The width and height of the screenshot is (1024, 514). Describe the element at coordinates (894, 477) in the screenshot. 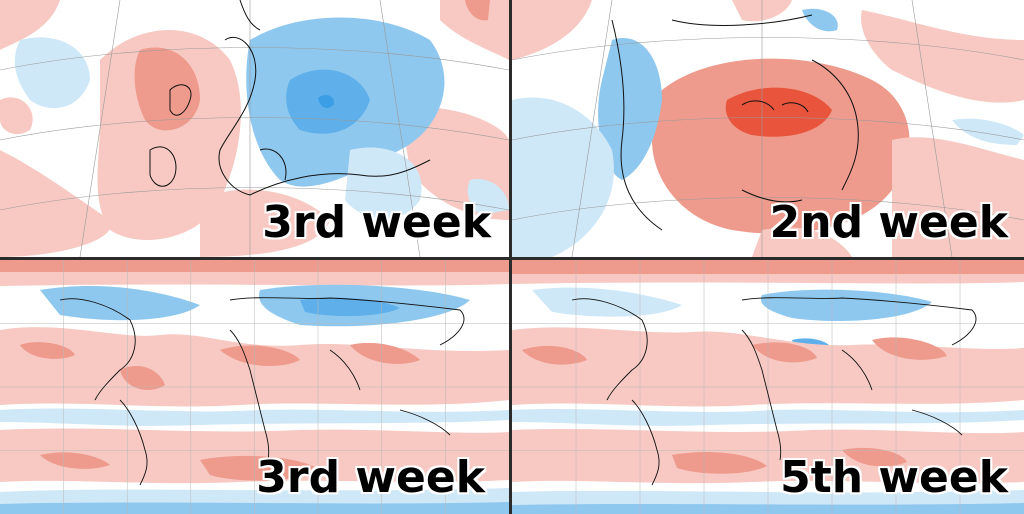

I see `week-label: 5th week` at that location.